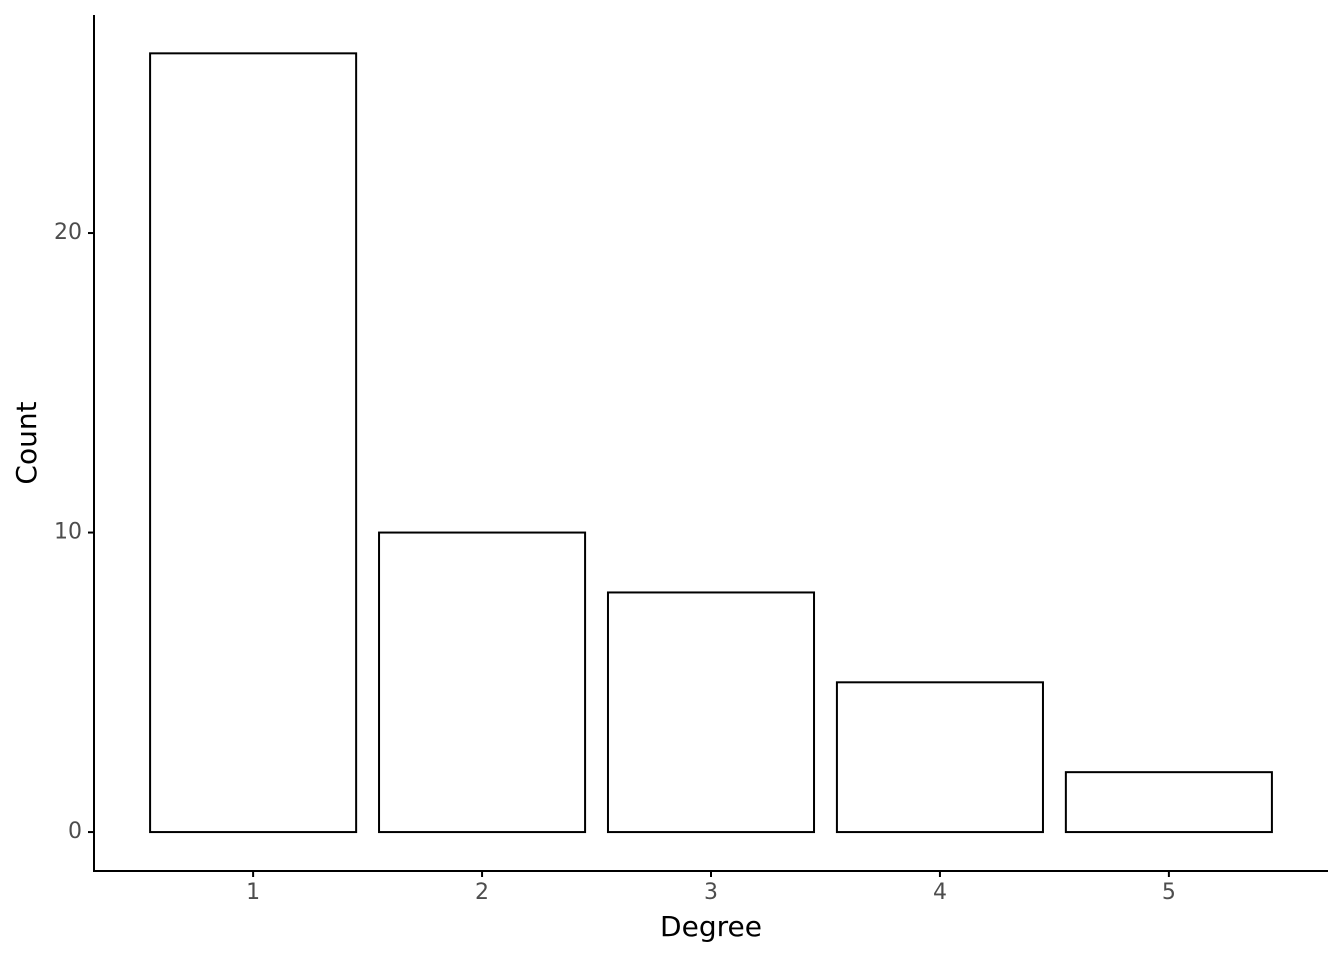 This screenshot has height=960, width=1344. What do you see at coordinates (68, 232) in the screenshot?
I see `y-tick-label: 20` at bounding box center [68, 232].